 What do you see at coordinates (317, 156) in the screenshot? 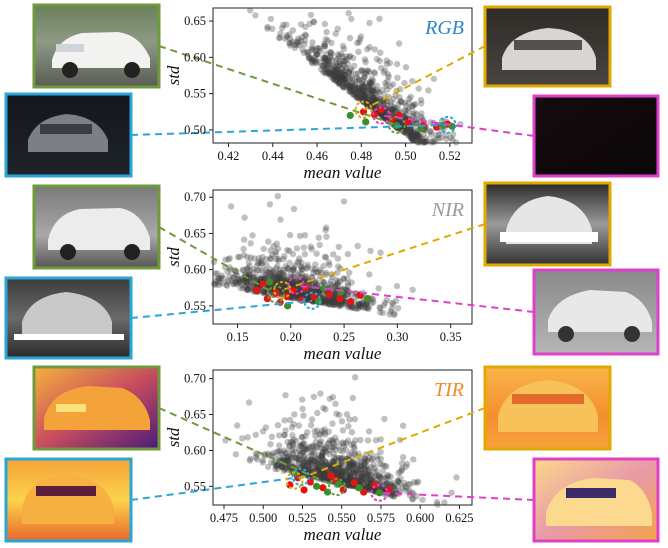
I see `x-tick-label: 0.46` at bounding box center [317, 156].